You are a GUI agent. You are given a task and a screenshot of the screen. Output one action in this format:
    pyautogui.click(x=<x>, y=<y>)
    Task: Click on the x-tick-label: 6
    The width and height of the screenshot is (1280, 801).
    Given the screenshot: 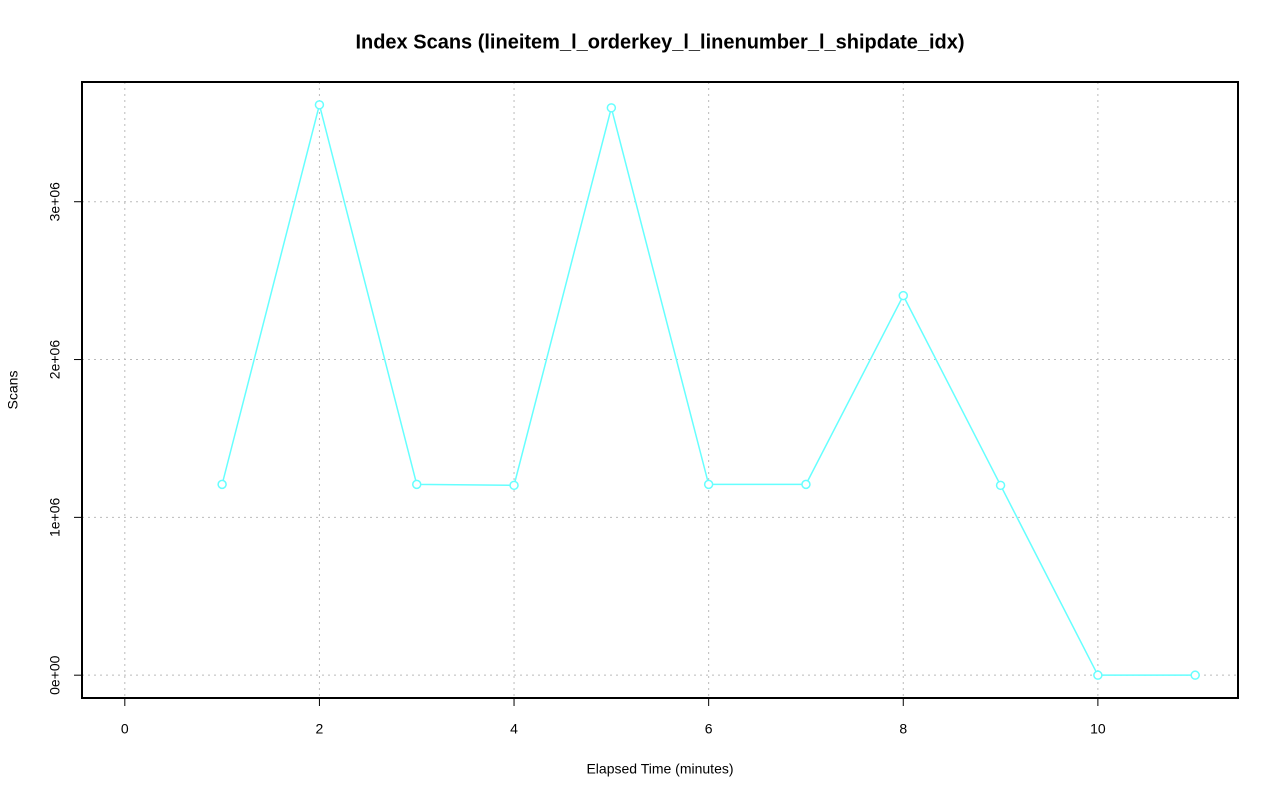 What is the action you would take?
    pyautogui.click(x=709, y=729)
    